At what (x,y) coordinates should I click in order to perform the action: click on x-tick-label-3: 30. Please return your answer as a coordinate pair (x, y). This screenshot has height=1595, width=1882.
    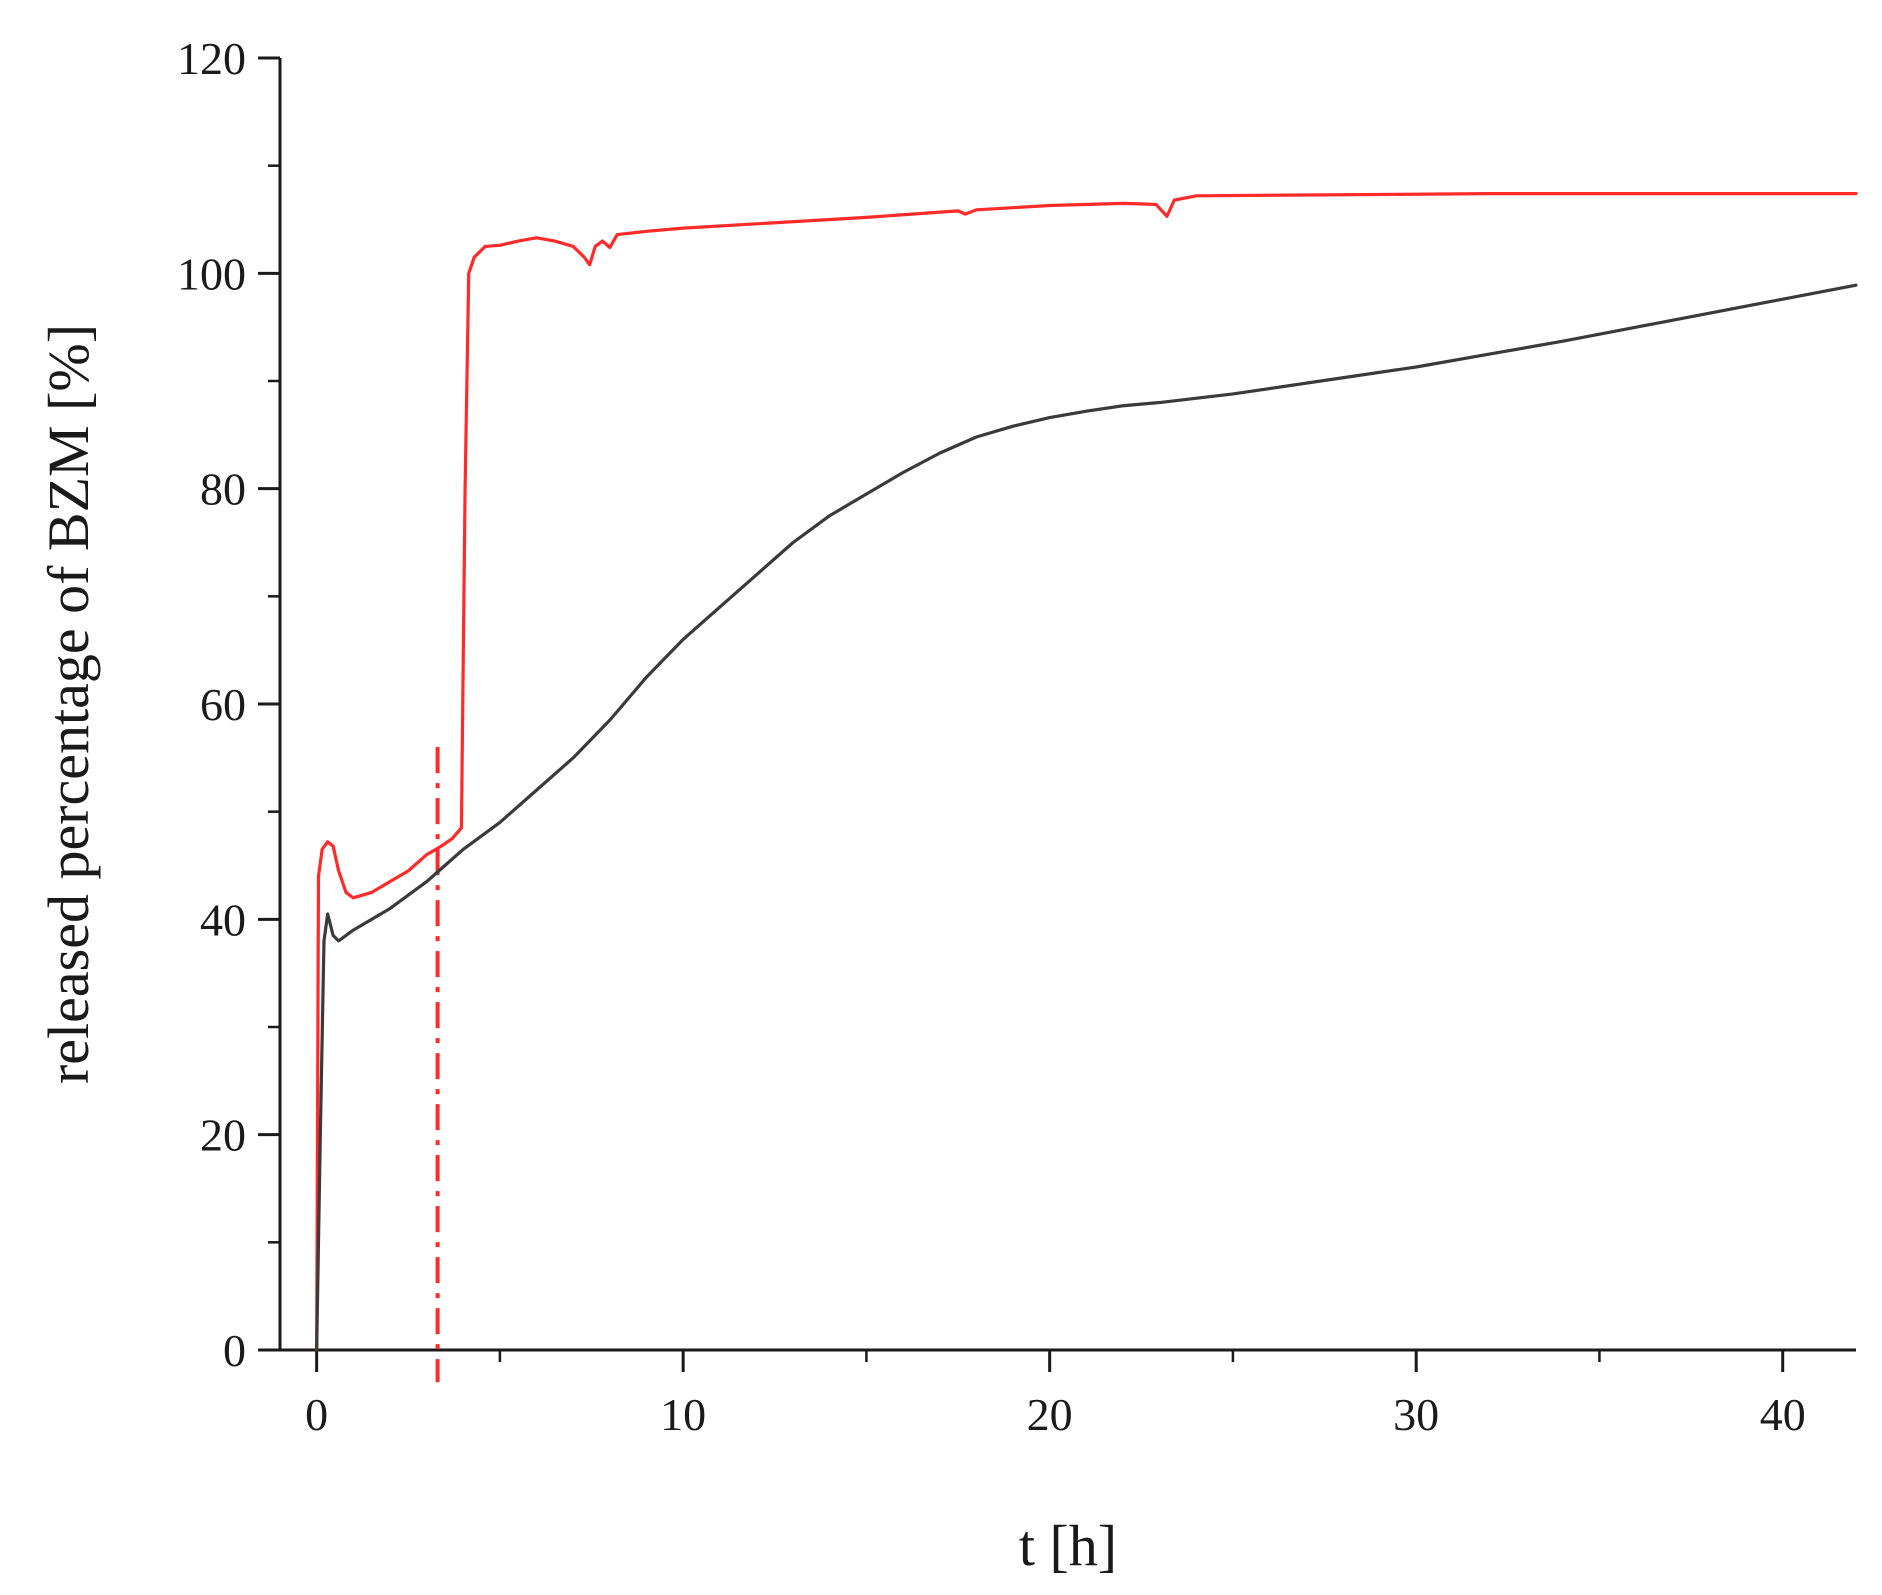
    Looking at the image, I should click on (1416, 1414).